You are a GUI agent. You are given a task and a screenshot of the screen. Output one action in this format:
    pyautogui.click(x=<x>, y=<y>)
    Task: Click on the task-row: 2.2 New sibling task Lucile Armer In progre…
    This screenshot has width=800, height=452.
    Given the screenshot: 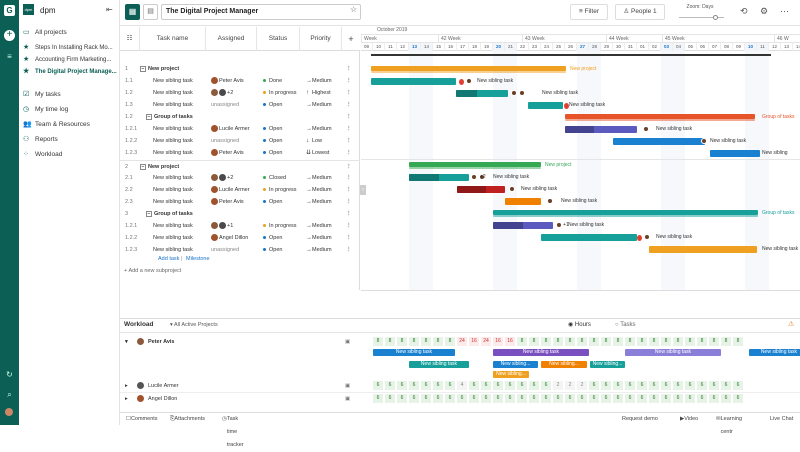 What is the action you would take?
    pyautogui.click(x=240, y=190)
    